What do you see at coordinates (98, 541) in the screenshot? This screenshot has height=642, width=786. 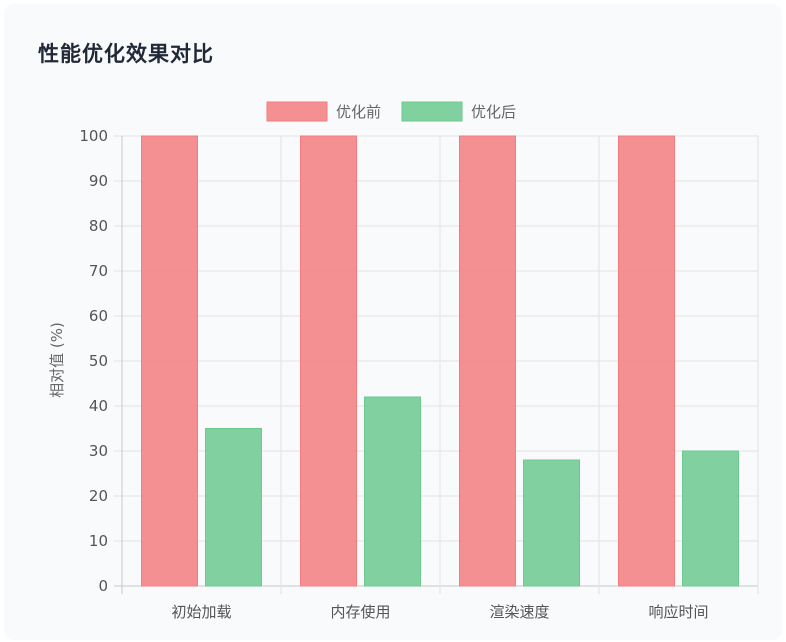 I see `y-tick-label: 10` at bounding box center [98, 541].